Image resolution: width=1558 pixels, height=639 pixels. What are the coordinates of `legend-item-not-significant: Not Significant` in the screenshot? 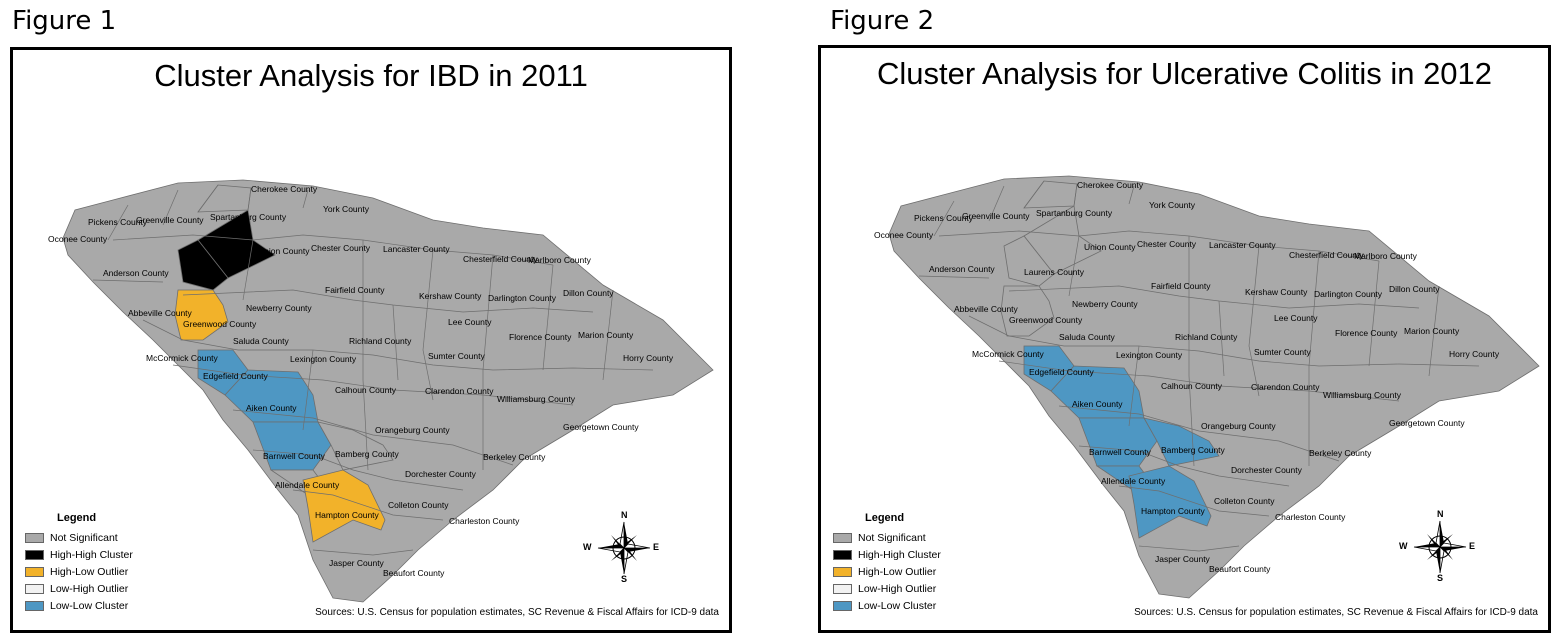 It's located at (79, 537).